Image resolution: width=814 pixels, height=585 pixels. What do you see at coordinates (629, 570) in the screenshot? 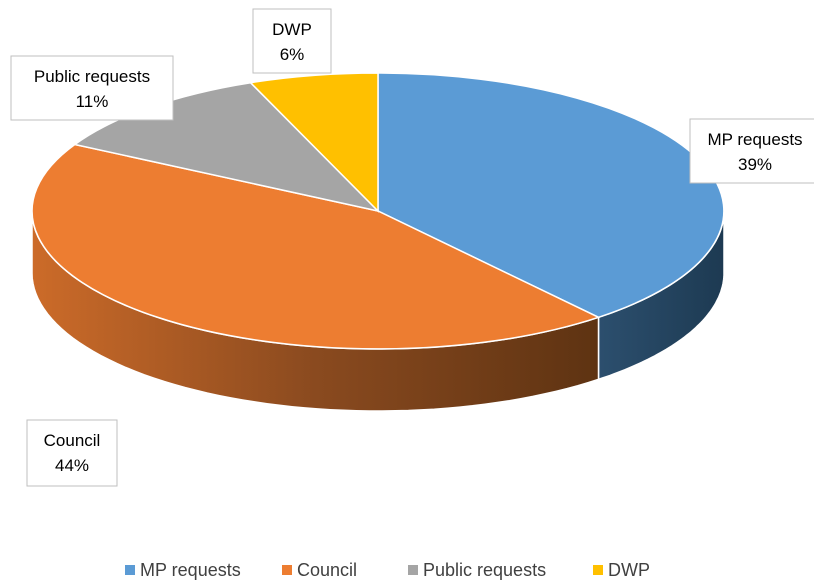
I see `legend-label: DWP` at bounding box center [629, 570].